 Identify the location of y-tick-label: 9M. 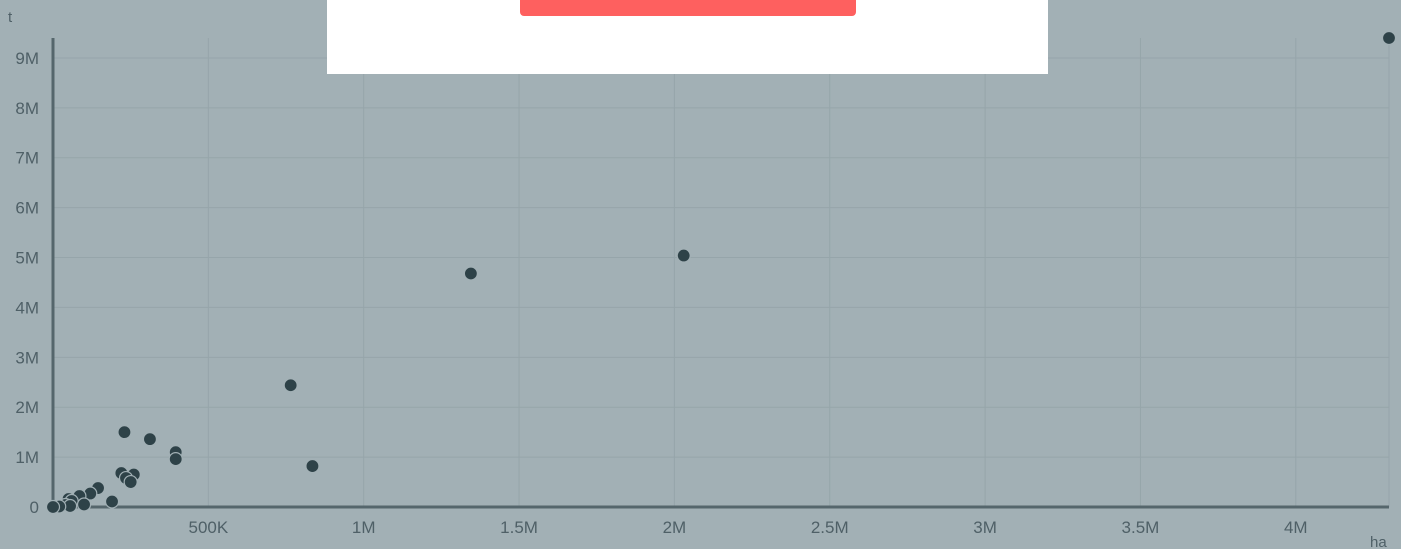
(27, 58).